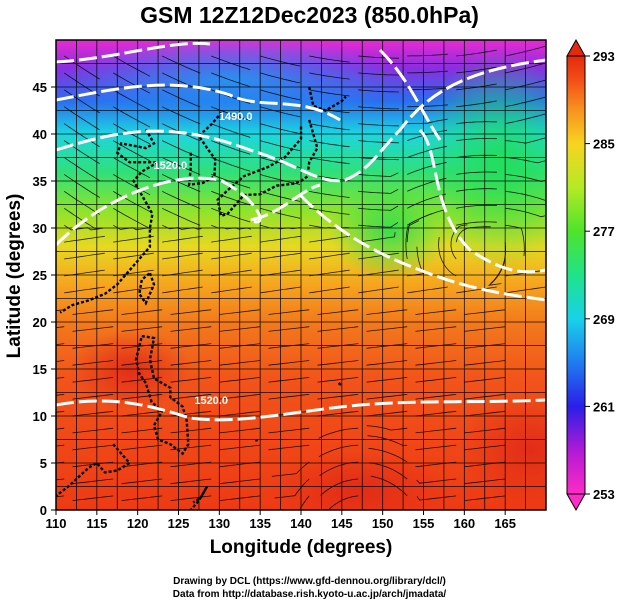 This screenshot has width=619, height=605. What do you see at coordinates (40, 87) in the screenshot?
I see `y-tick-label: 45` at bounding box center [40, 87].